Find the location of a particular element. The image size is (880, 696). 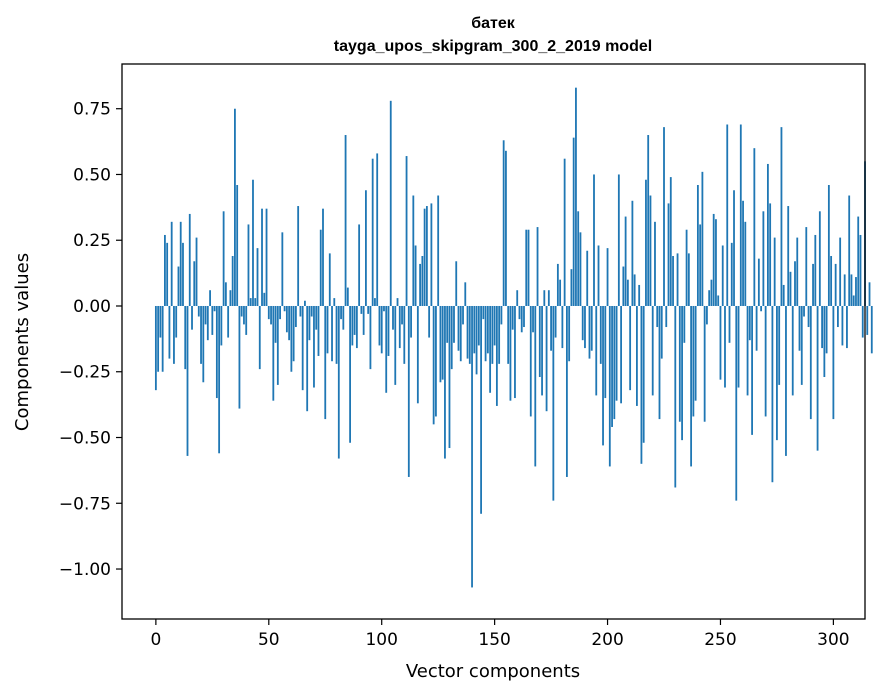

y-axis-ticks: 0.75 0.50 0.25 0.00 −0.25 −0.50 −0.75 −1.00 is located at coordinates (90, 340).